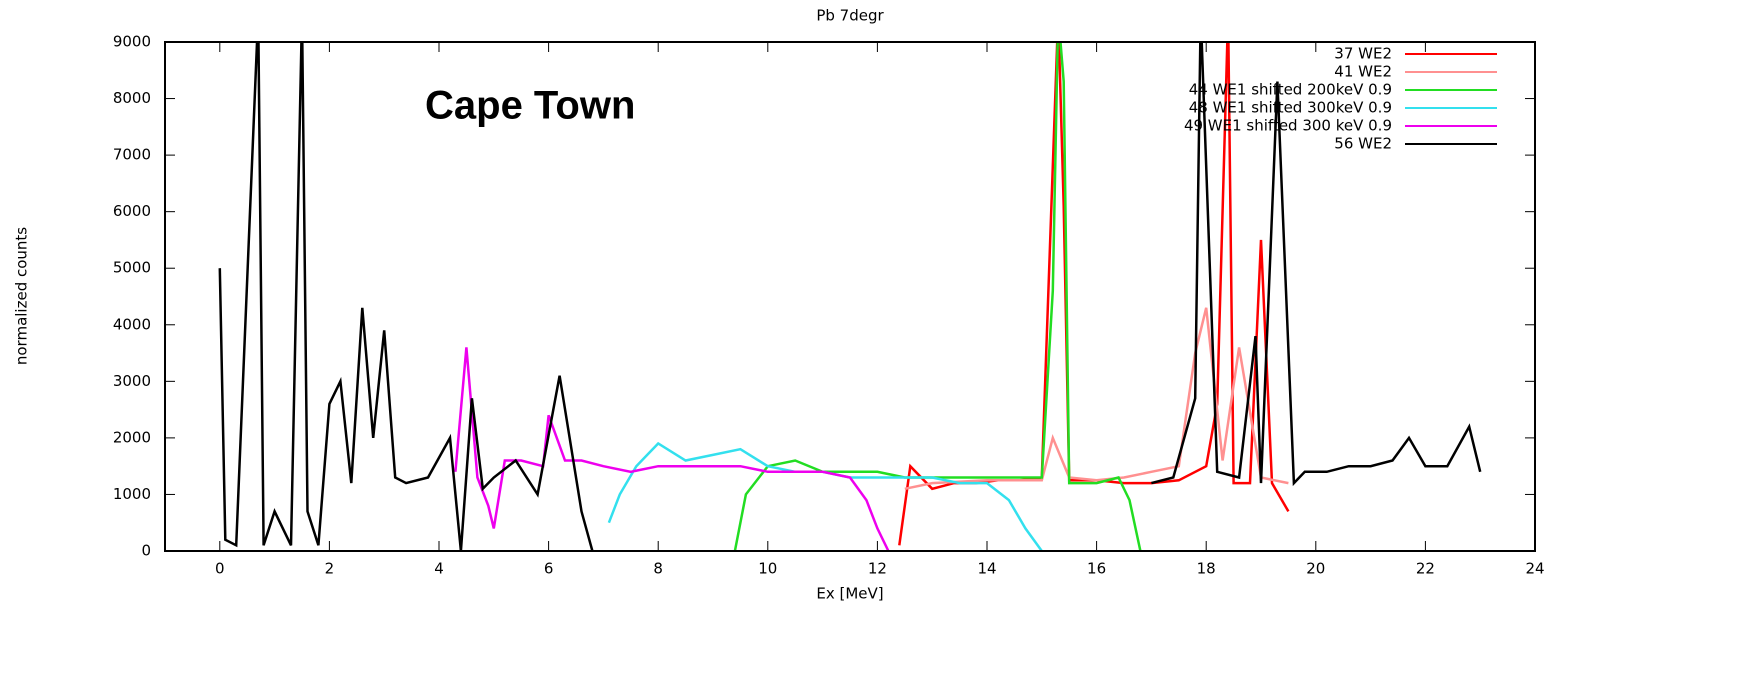 This screenshot has width=1756, height=680. What do you see at coordinates (850, 16) in the screenshot?
I see `chart-title: Pb 7degr` at bounding box center [850, 16].